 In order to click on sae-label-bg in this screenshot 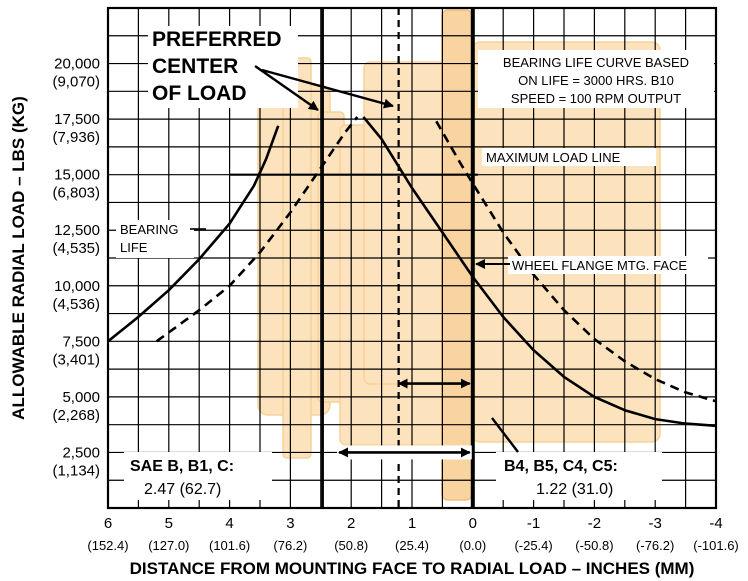, I will do `click(198, 476)`.